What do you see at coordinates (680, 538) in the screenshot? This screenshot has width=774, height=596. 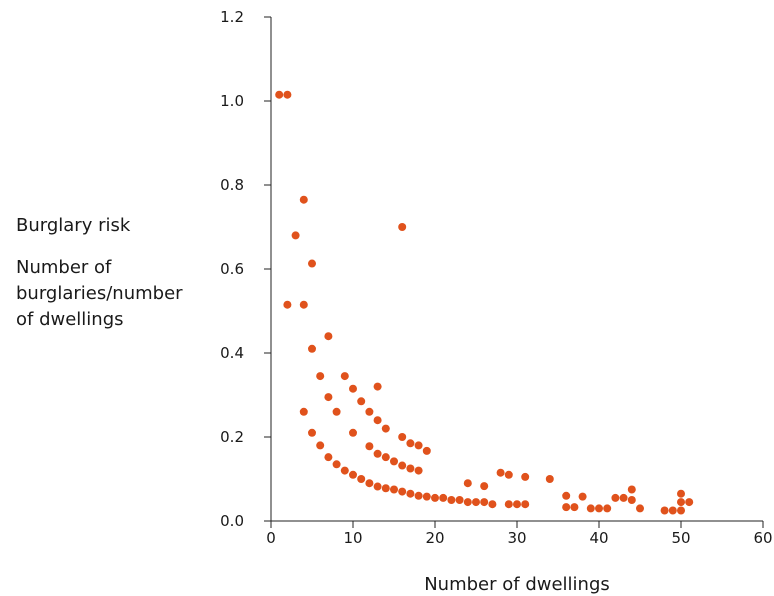 I see `x-tick-label: 50` at bounding box center [680, 538].